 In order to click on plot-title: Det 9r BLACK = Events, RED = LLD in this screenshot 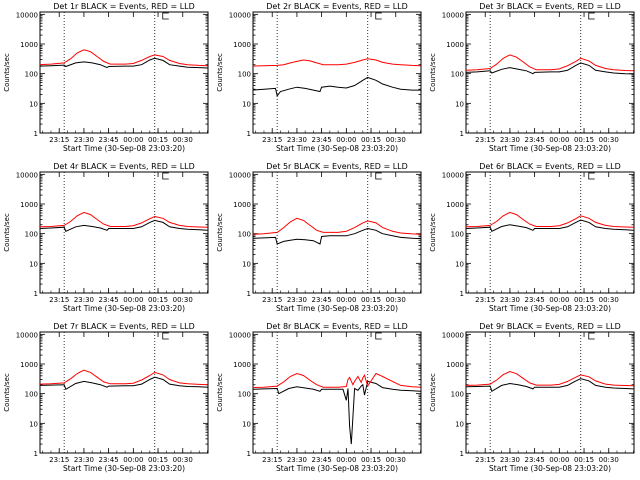, I will do `click(550, 326)`.